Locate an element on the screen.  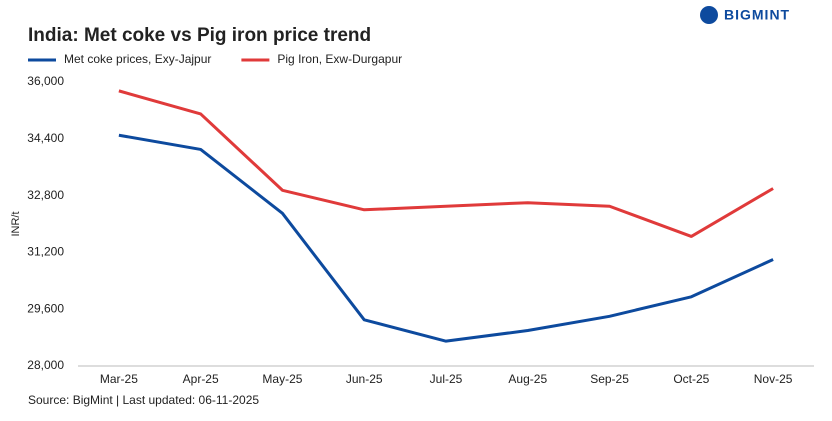
brand: BIGMINT is located at coordinates (757, 15).